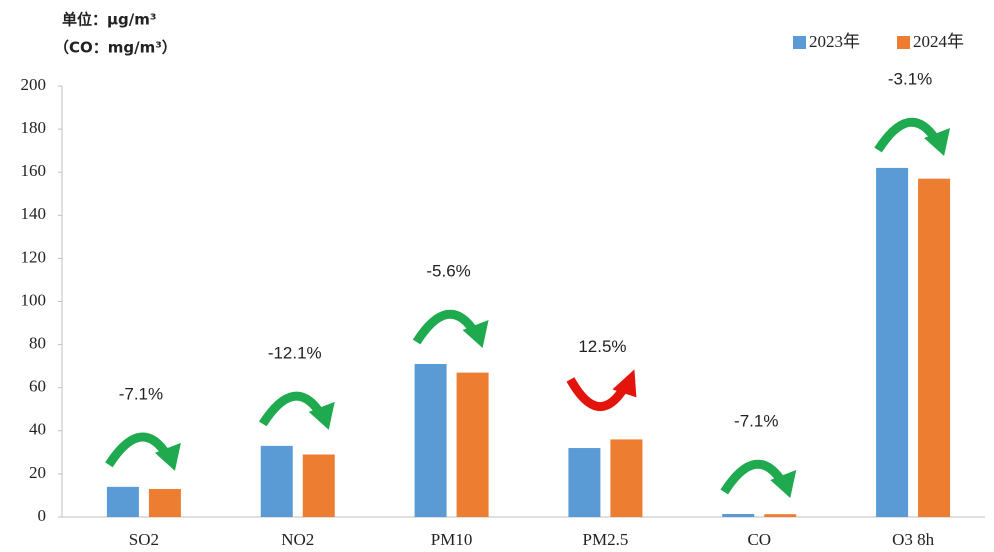 This screenshot has height=552, width=994. What do you see at coordinates (910, 78) in the screenshot?
I see `change-label: -3.1%` at bounding box center [910, 78].